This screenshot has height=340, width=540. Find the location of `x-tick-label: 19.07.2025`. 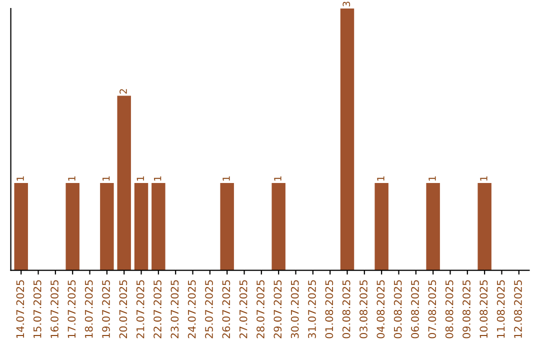

x-tick-label: 19.07.2025 is located at coordinates (106, 309).